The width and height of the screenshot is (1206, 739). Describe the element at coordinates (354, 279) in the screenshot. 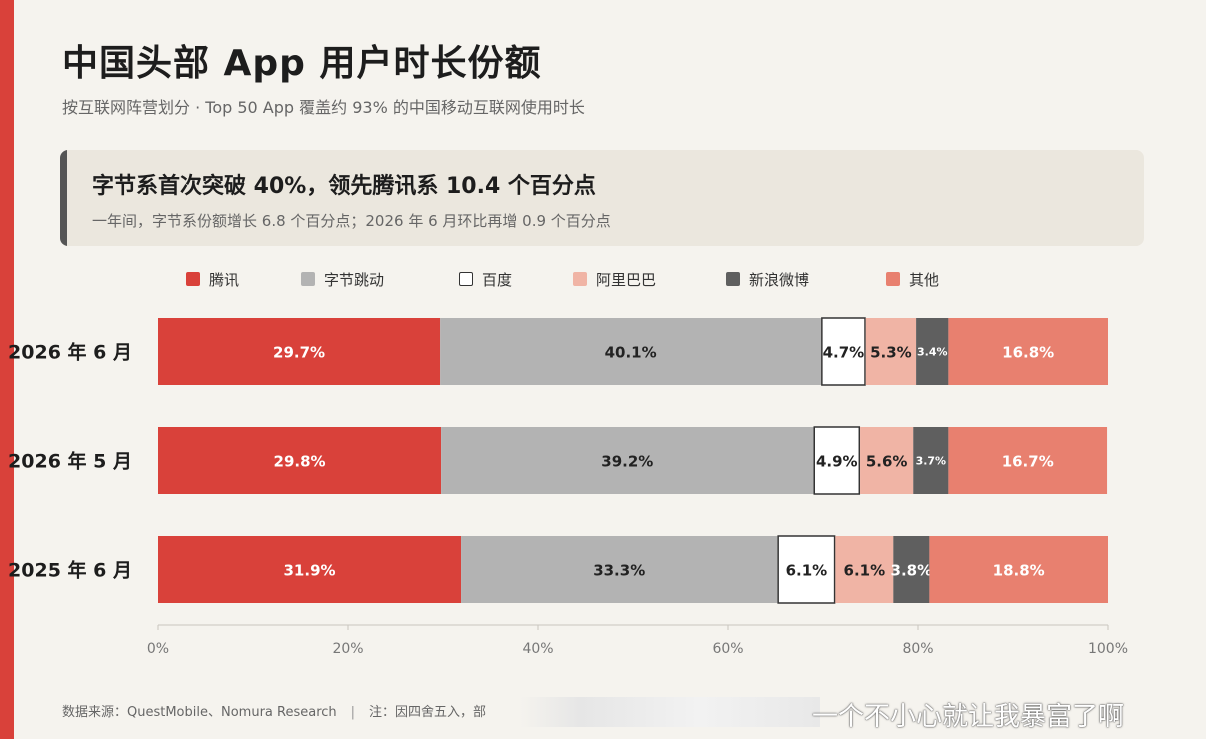

I see `legend-label: 字节跳动` at that location.